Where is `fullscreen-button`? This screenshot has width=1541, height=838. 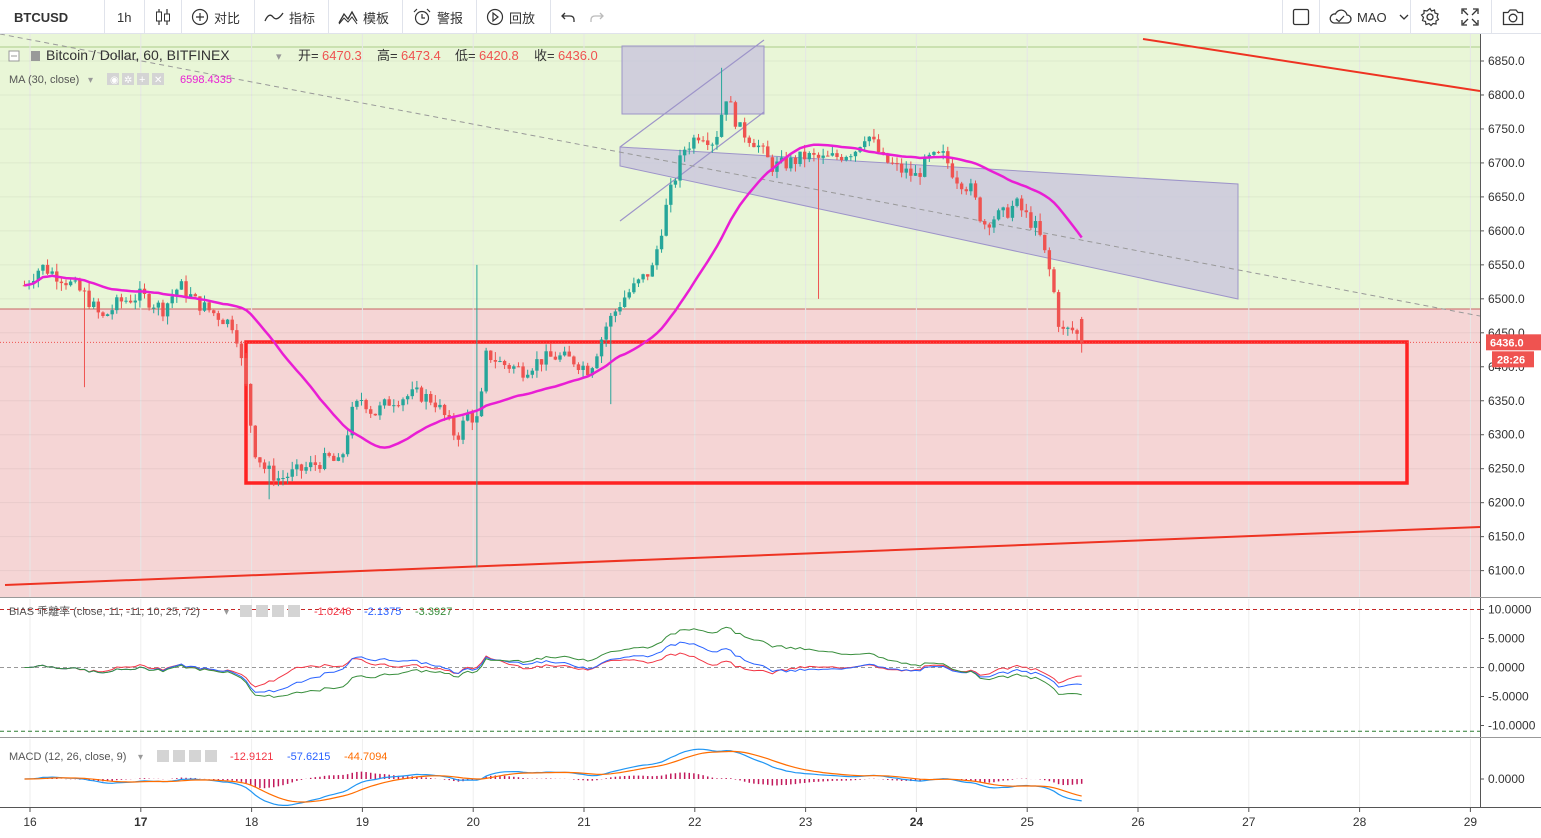 fullscreen-button is located at coordinates (1470, 17).